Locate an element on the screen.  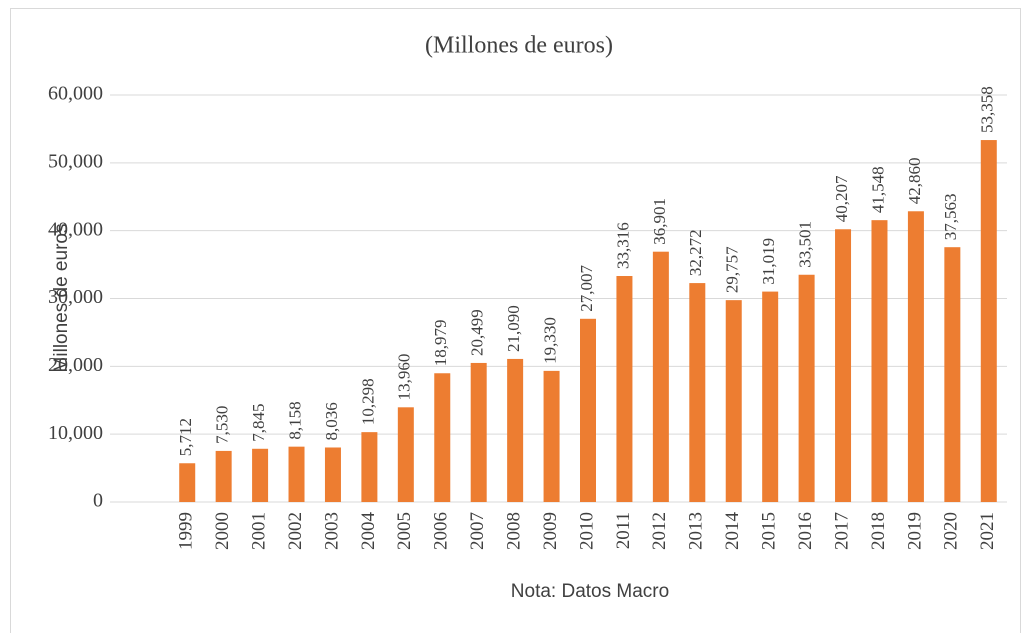
x-tick-label: 2000 is located at coordinates (222, 531).